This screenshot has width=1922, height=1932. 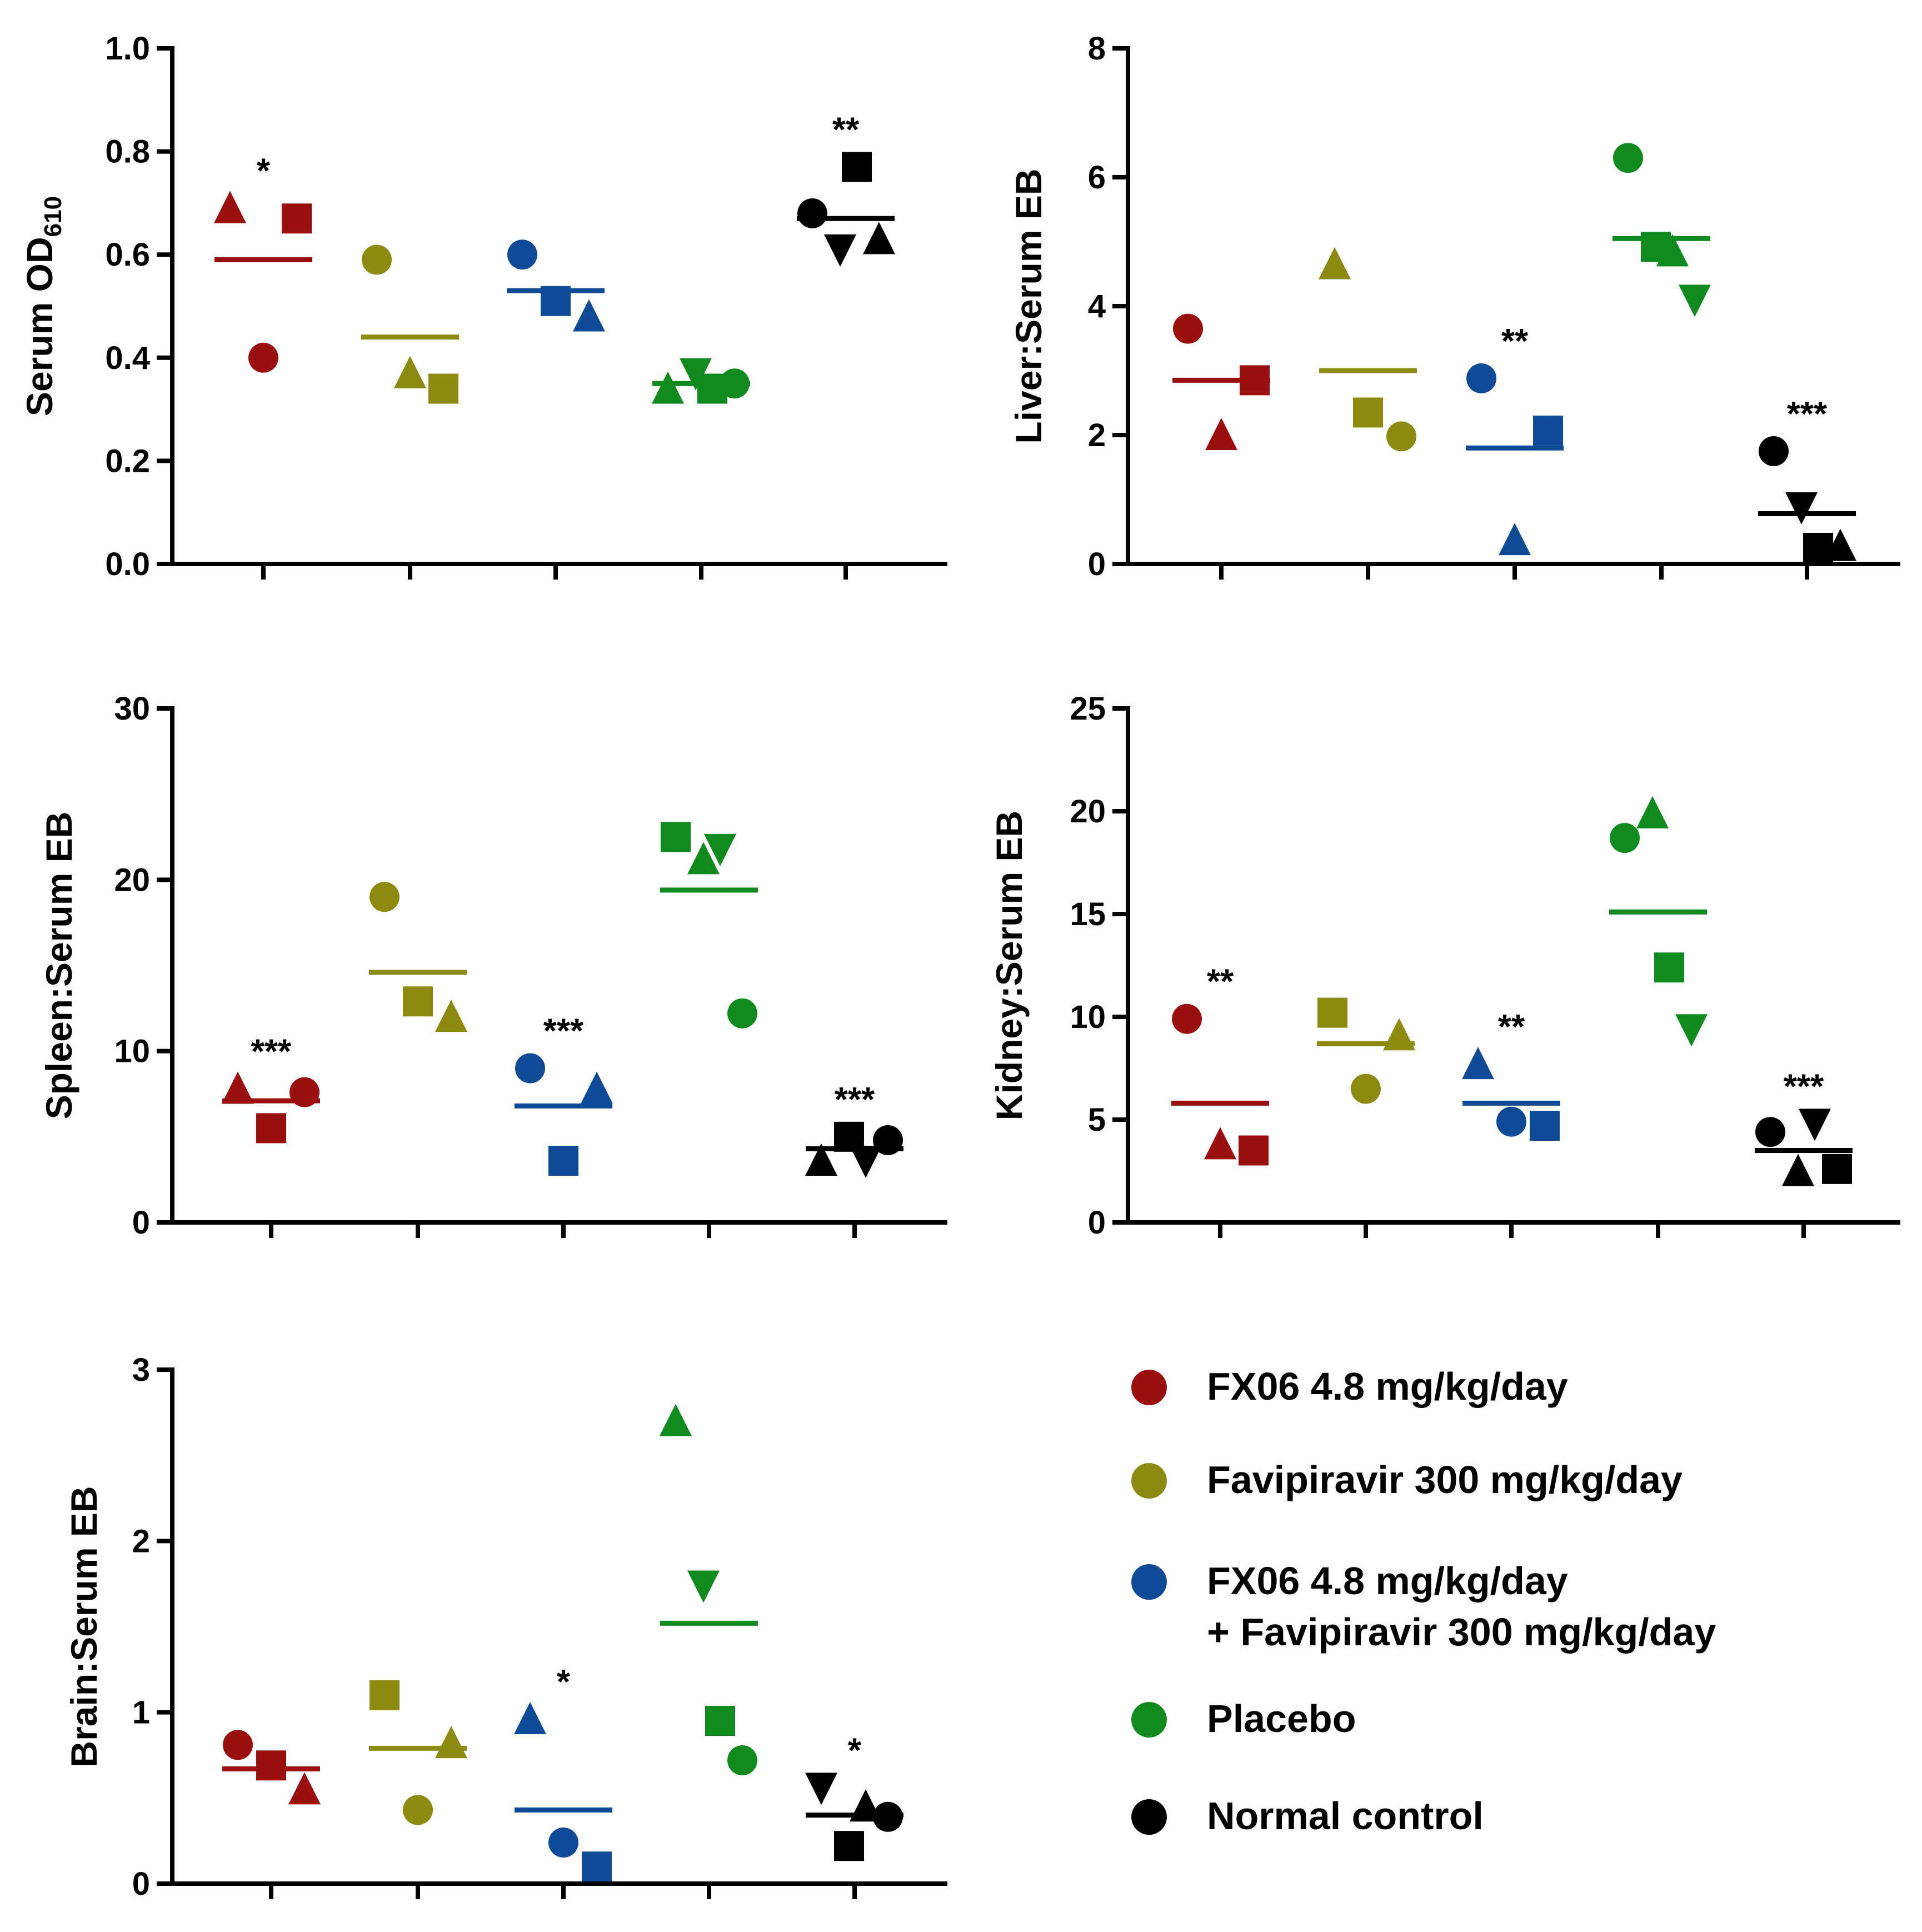 What do you see at coordinates (505, 1627) in the screenshot?
I see `panel-brain-serum-eb: 0 1 2 3 Brain:Serum EB * *` at bounding box center [505, 1627].